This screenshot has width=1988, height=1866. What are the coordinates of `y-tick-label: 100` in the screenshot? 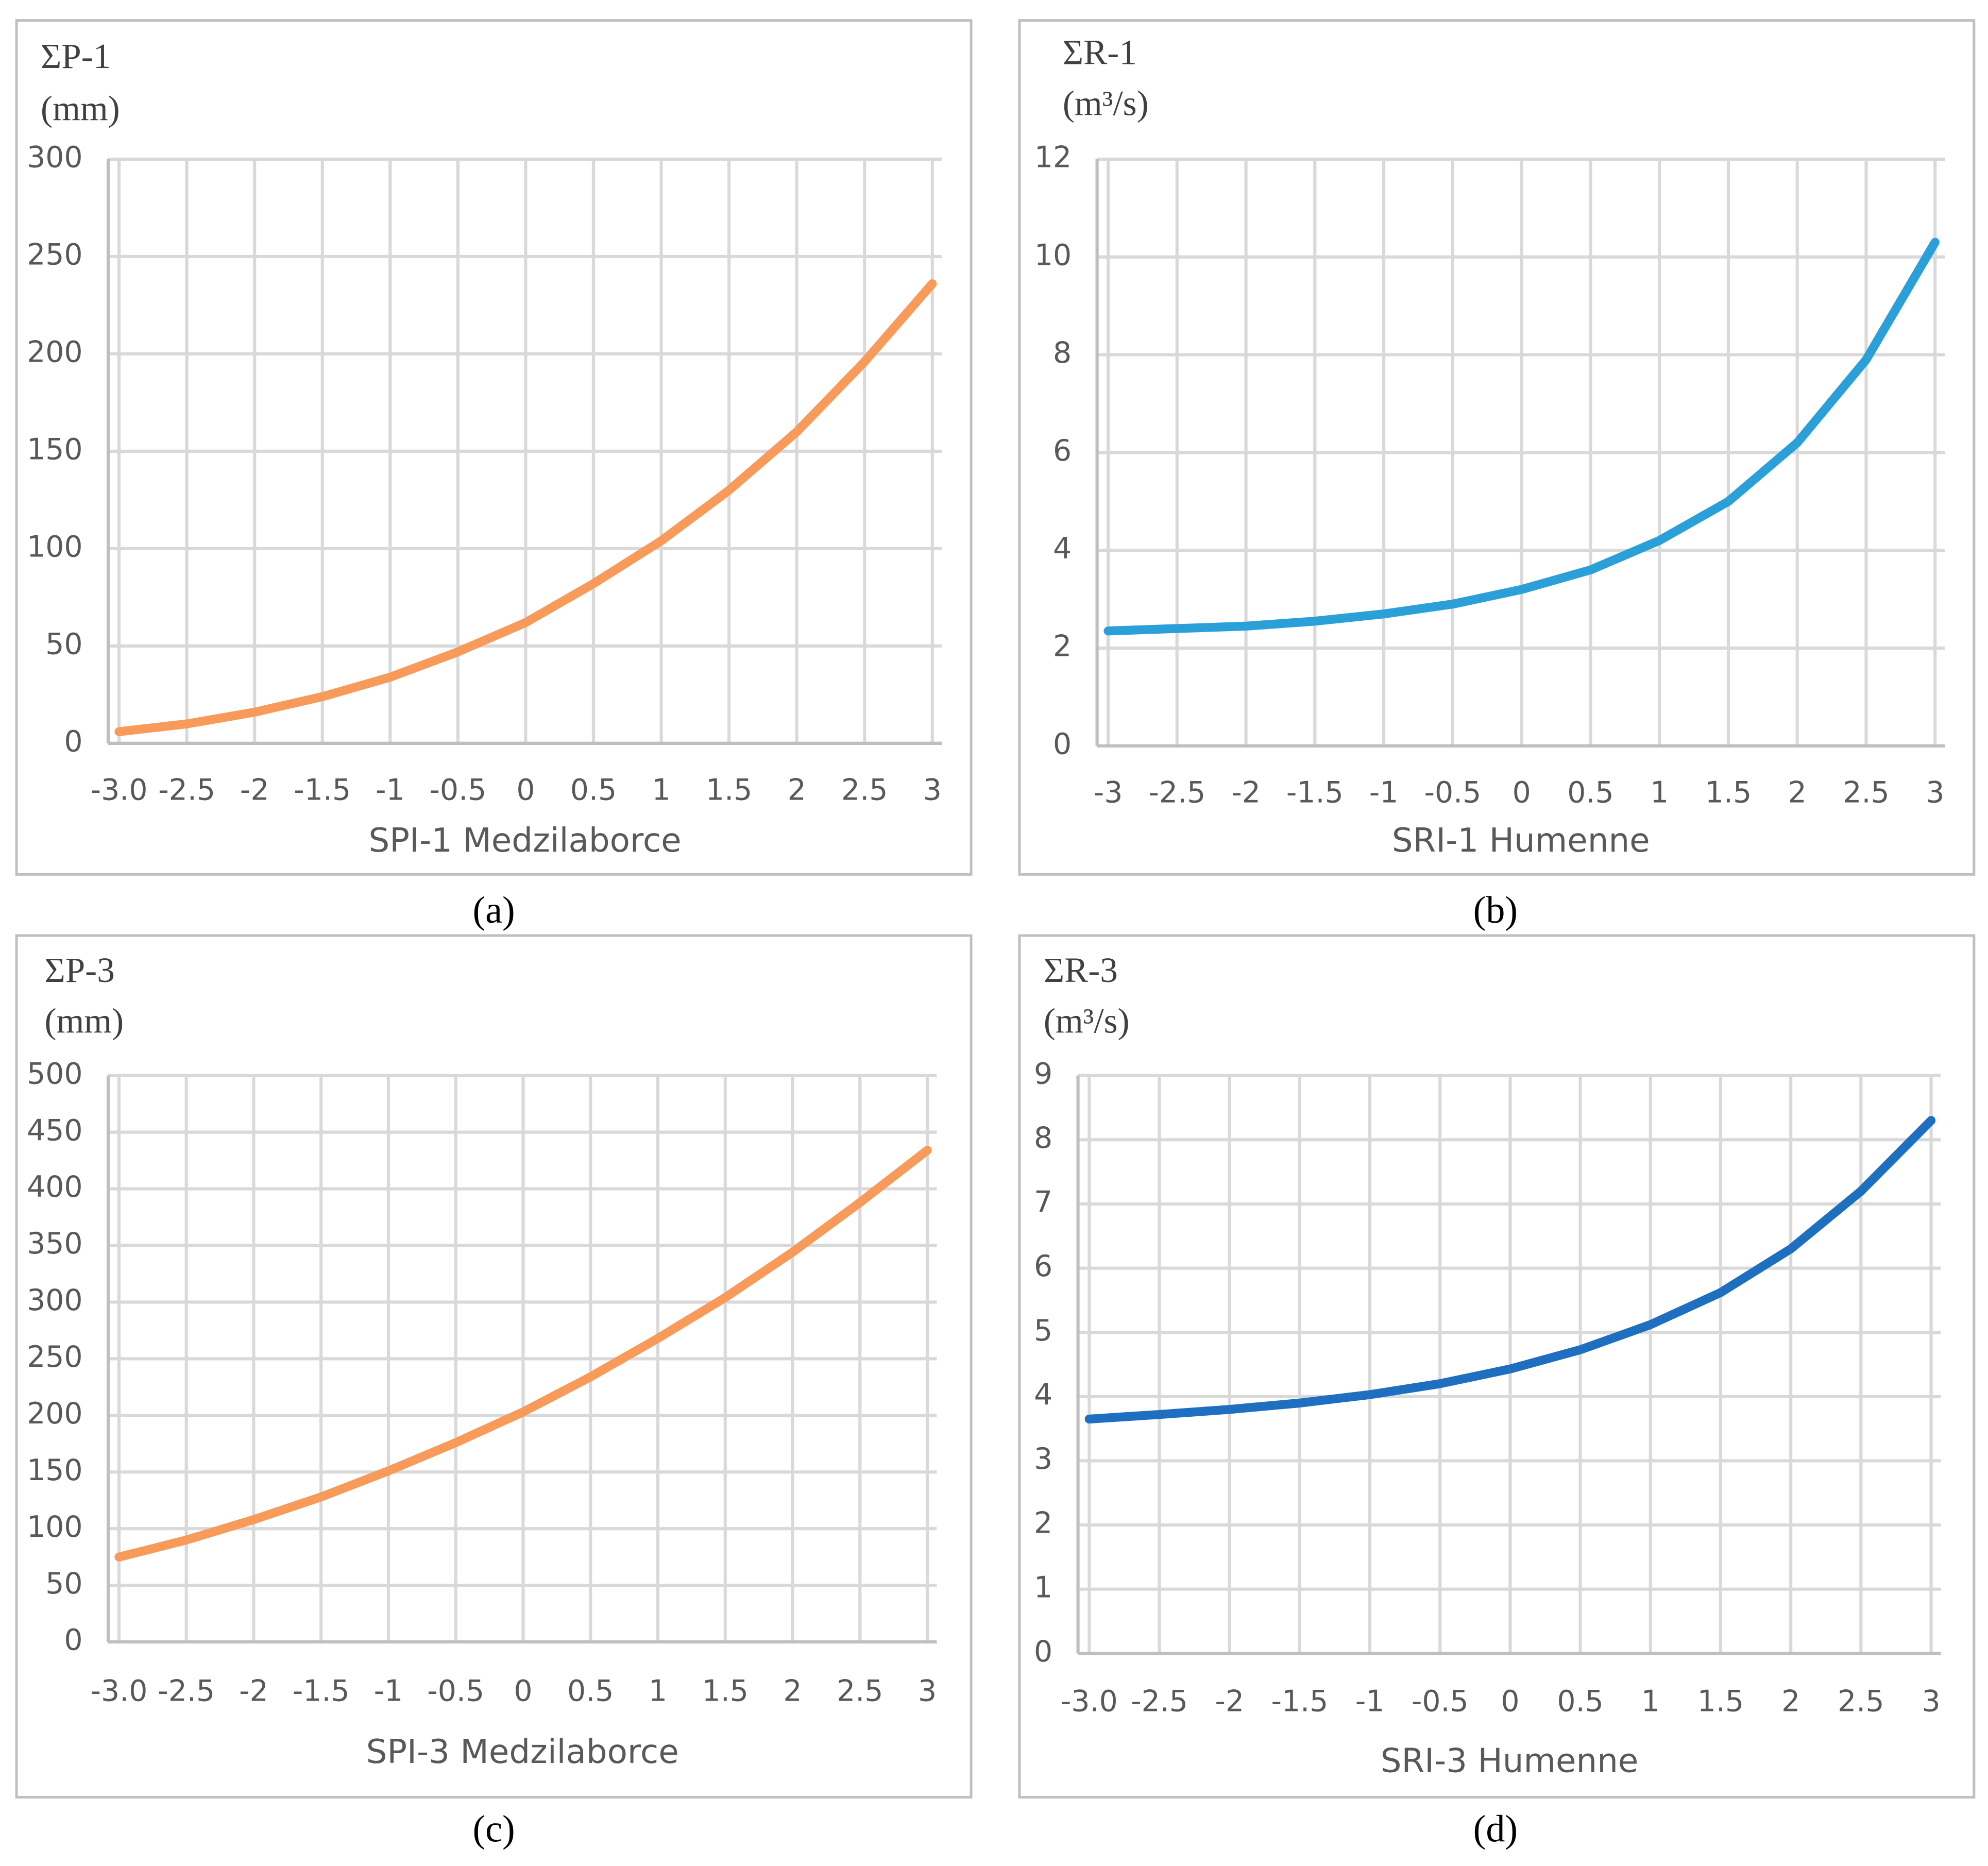 It's located at (54, 1527).